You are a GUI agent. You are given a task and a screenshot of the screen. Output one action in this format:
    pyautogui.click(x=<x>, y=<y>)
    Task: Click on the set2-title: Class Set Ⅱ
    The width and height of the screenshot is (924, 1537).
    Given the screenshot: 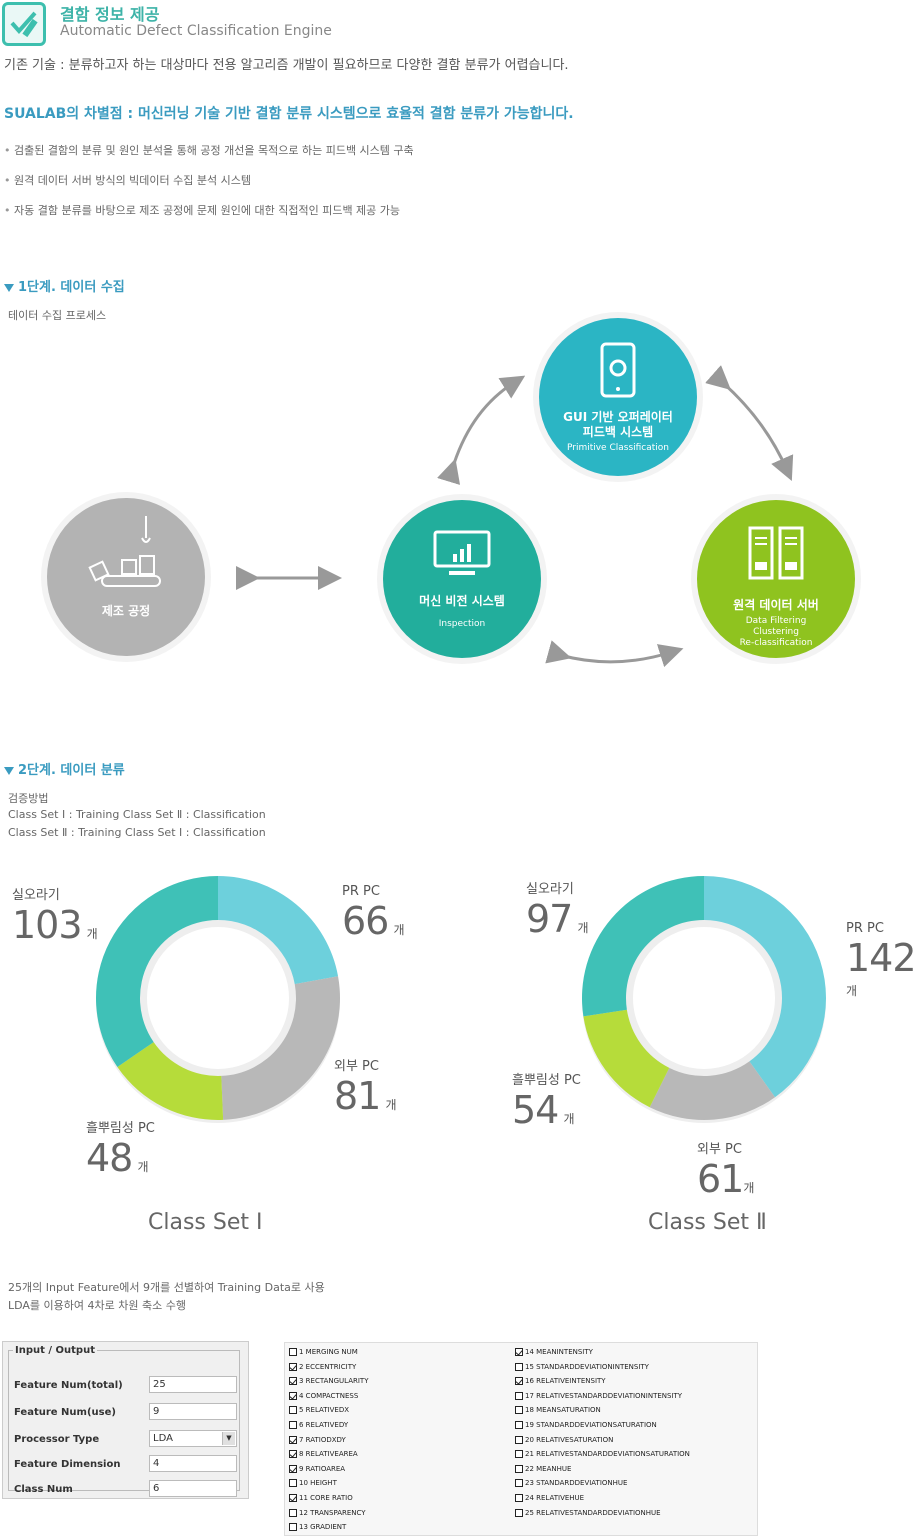 What is the action you would take?
    pyautogui.click(x=707, y=1222)
    